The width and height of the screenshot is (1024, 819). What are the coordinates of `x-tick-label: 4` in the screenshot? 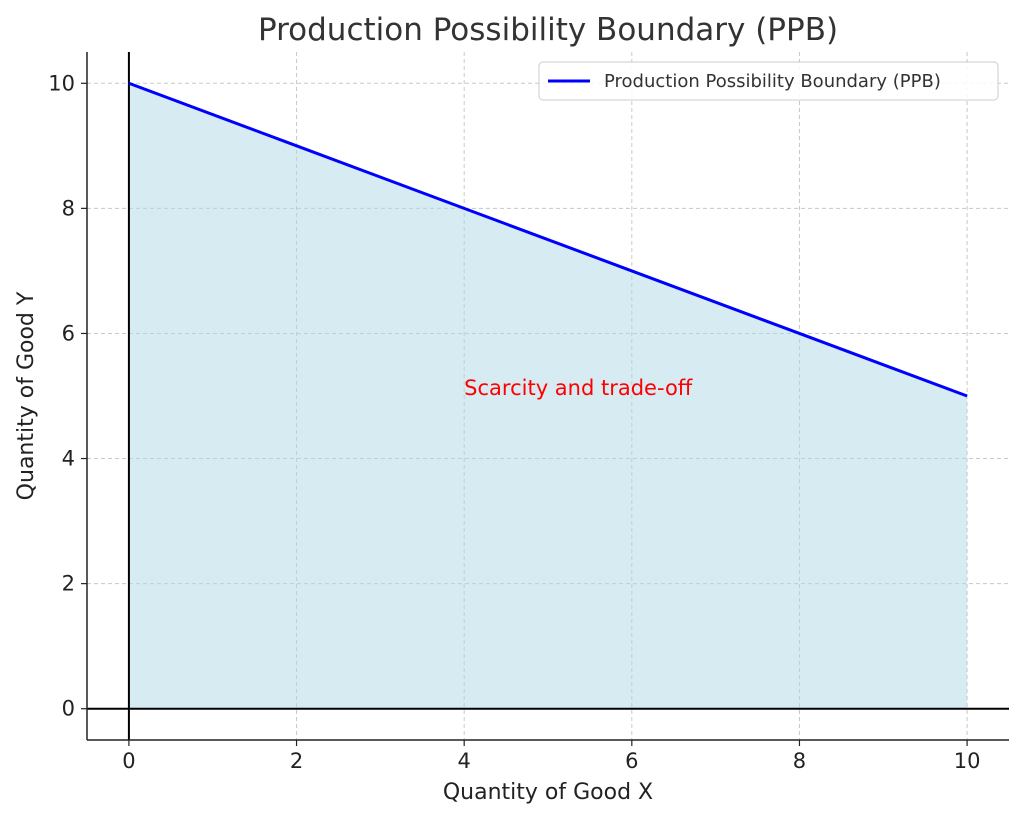 It's located at (463, 761).